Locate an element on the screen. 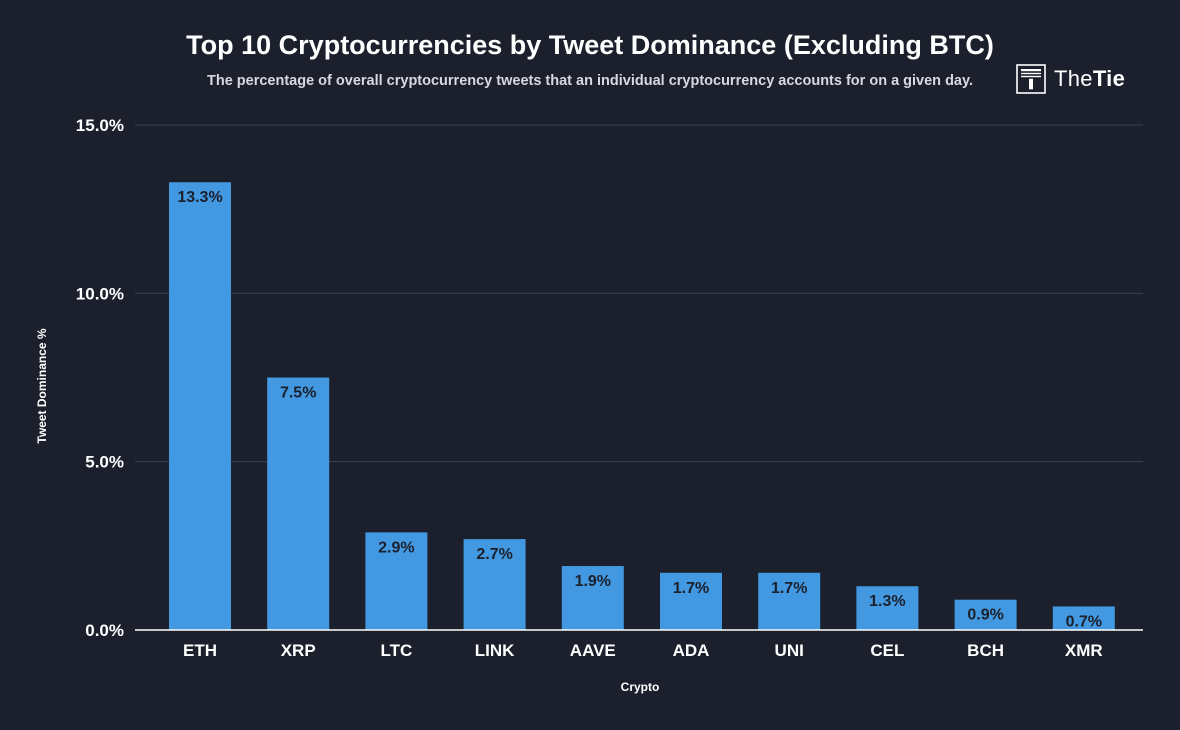  y-tick-label: 10.0% is located at coordinates (100, 293).